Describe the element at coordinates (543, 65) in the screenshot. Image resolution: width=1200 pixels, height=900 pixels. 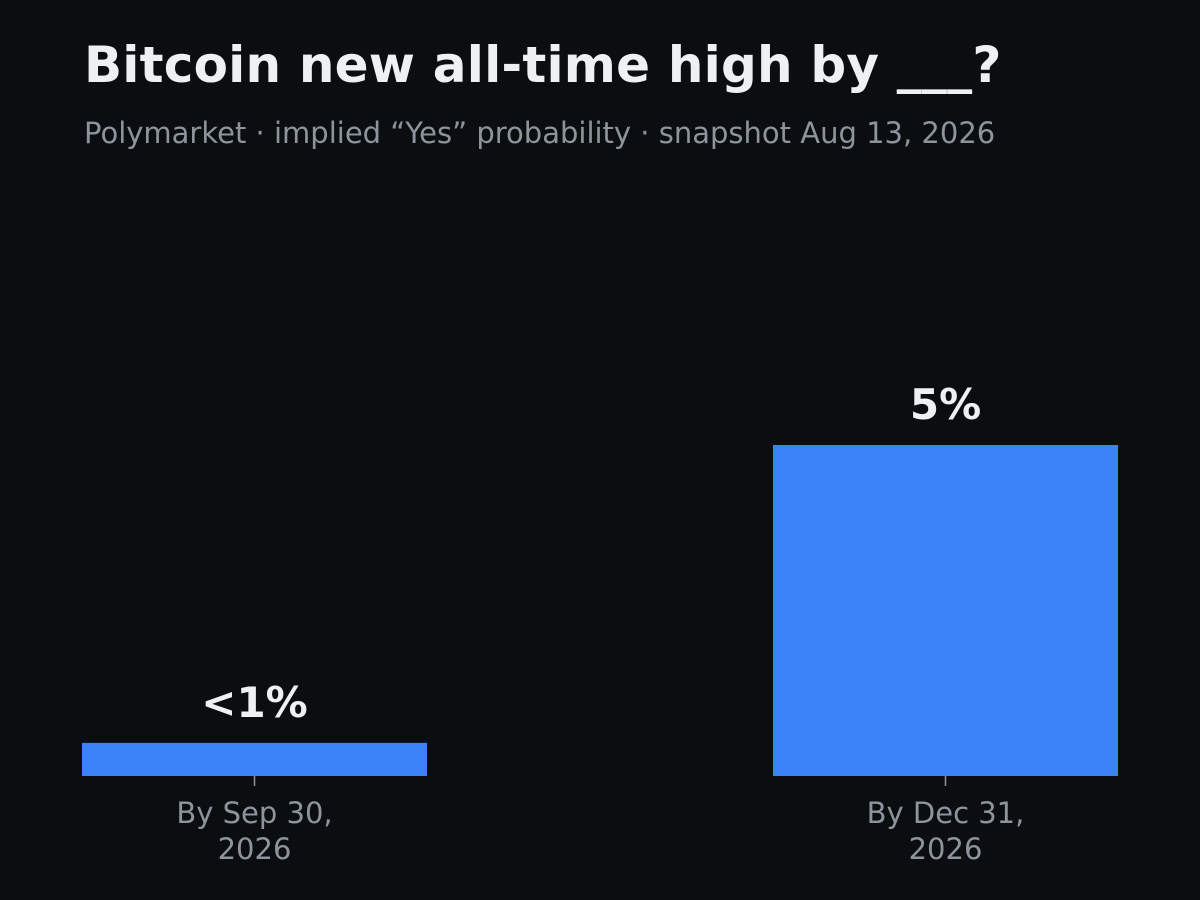
I see `chart-title: Bitcoin new all-time high by ___?` at that location.